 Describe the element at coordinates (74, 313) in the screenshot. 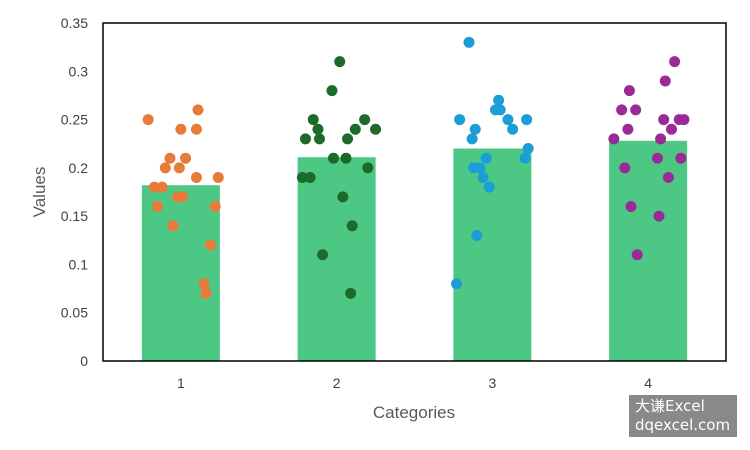

I see `y-tick-label: 0.05` at that location.